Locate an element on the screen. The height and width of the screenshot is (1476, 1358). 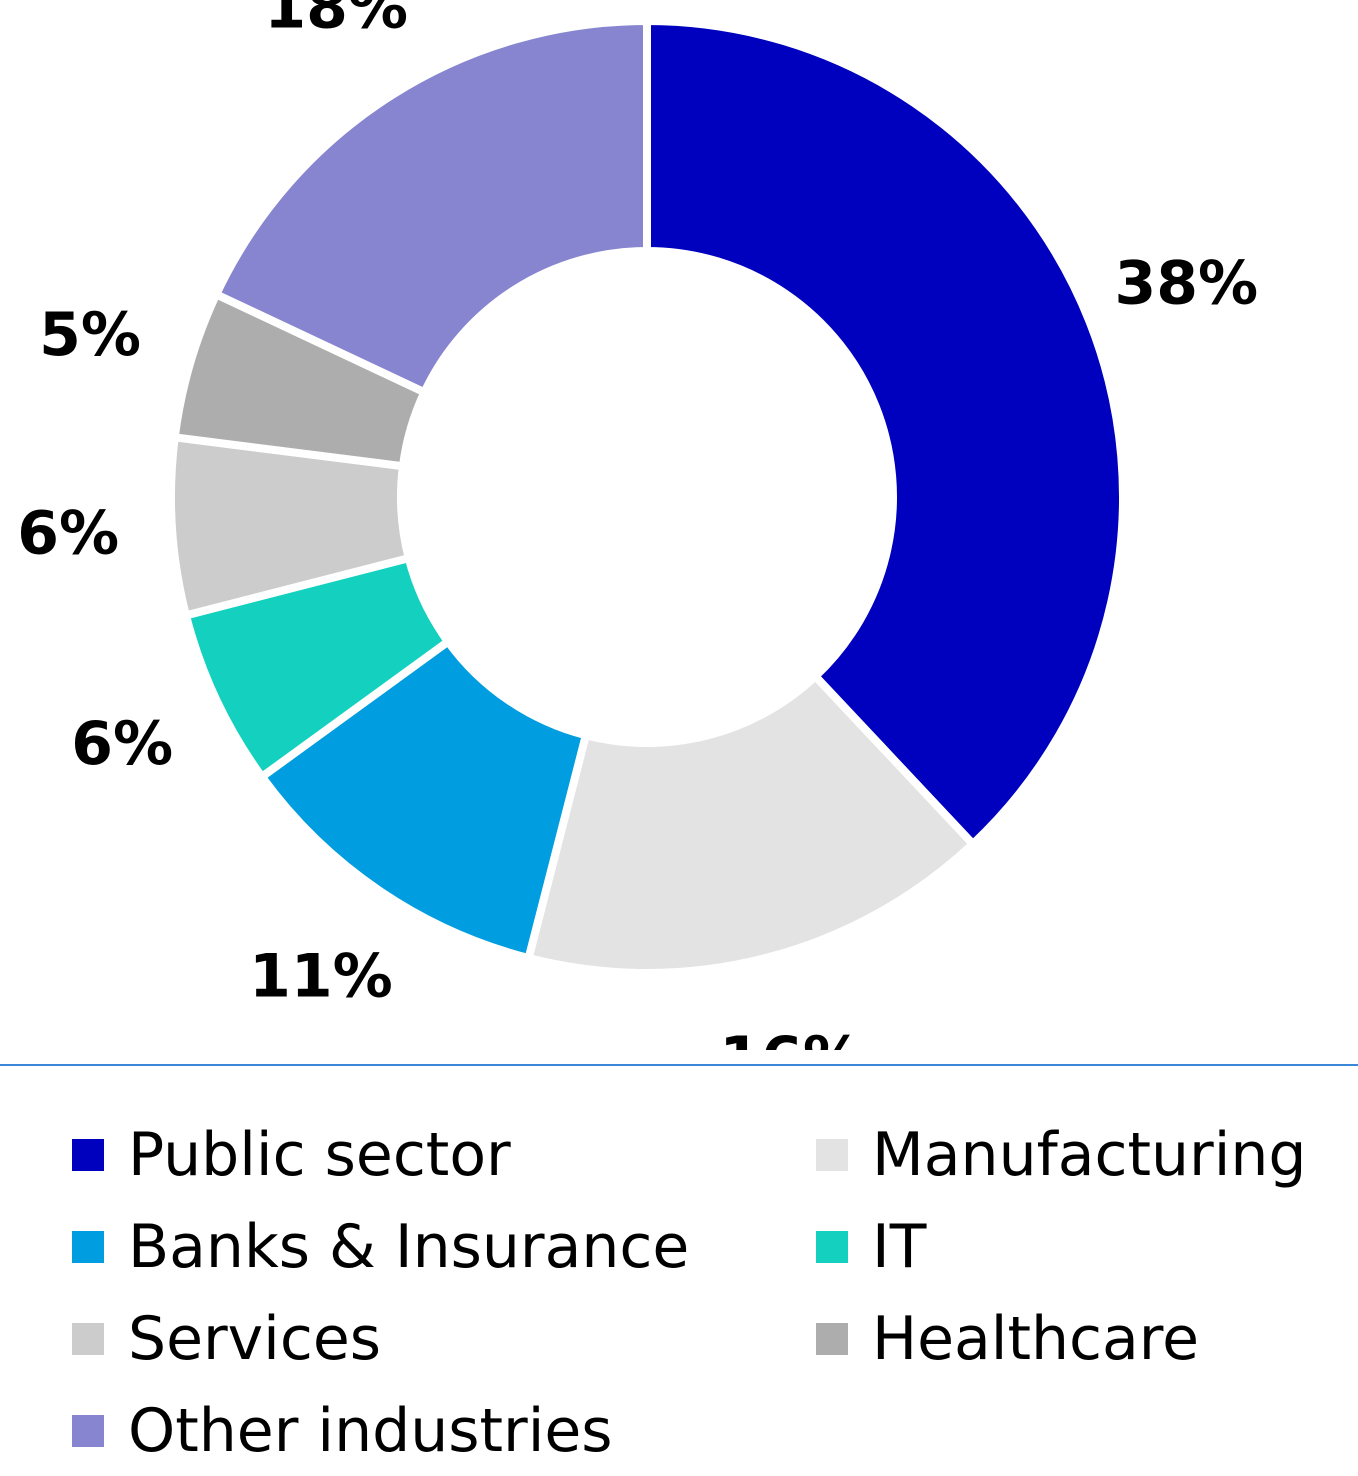
data-label-other-industries: 18% is located at coordinates (336, 21).